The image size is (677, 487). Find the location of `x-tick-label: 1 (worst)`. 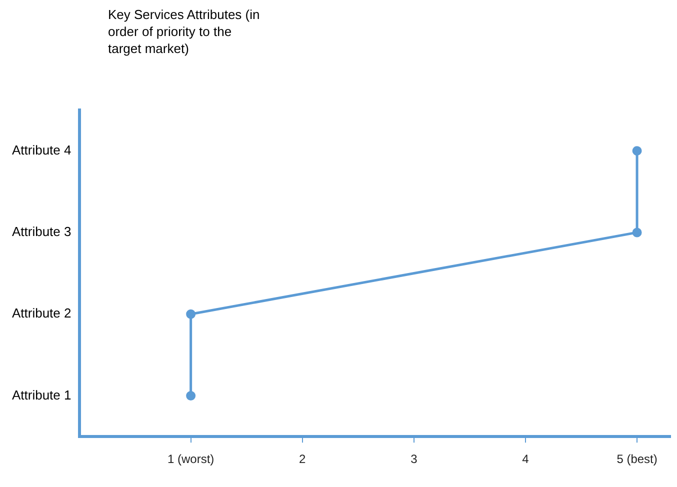

x-tick-label: 1 (worst) is located at coordinates (190, 459).